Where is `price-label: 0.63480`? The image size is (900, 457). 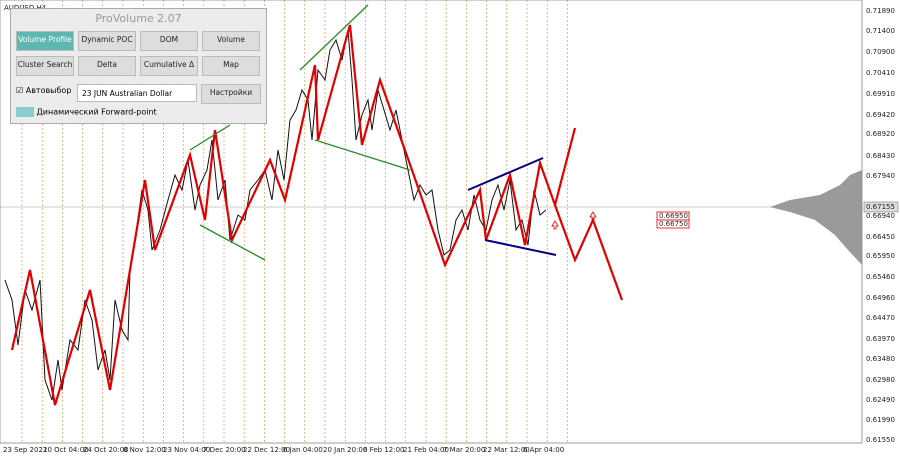
price-label: 0.63480 is located at coordinates (880, 359).